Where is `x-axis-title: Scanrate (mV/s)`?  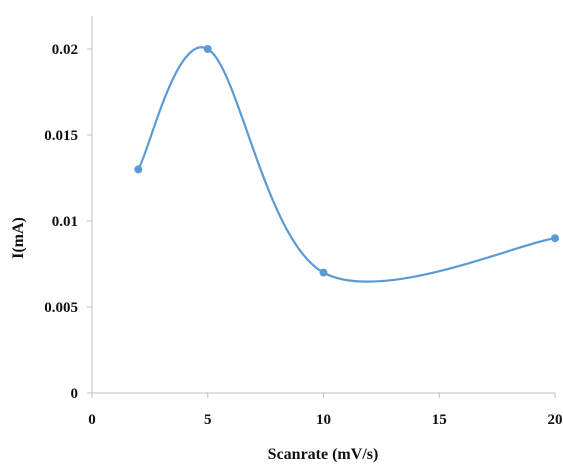 x-axis-title: Scanrate (mV/s) is located at coordinates (323, 454).